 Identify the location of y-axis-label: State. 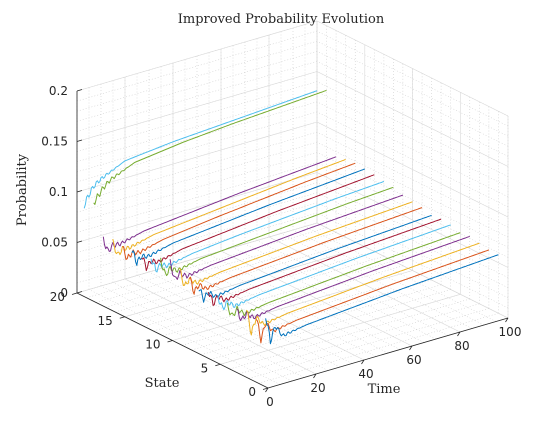
(162, 383).